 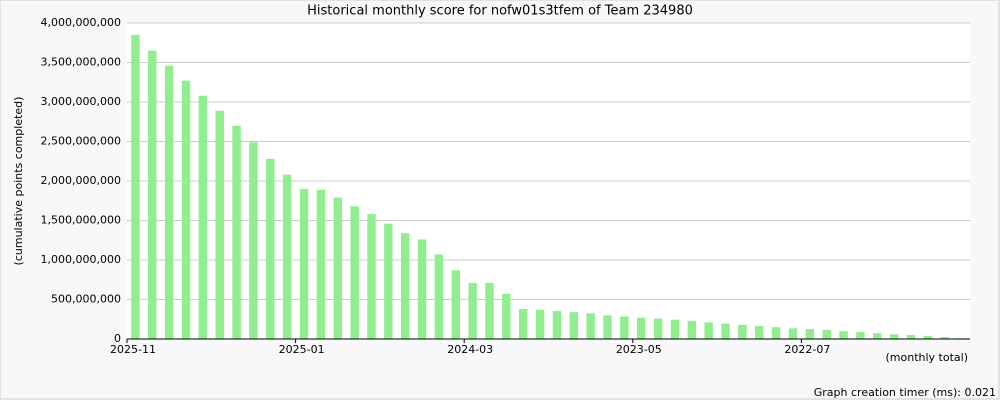 What do you see at coordinates (81, 180) in the screenshot?
I see `y-tick-label: 2,000,000,000` at bounding box center [81, 180].